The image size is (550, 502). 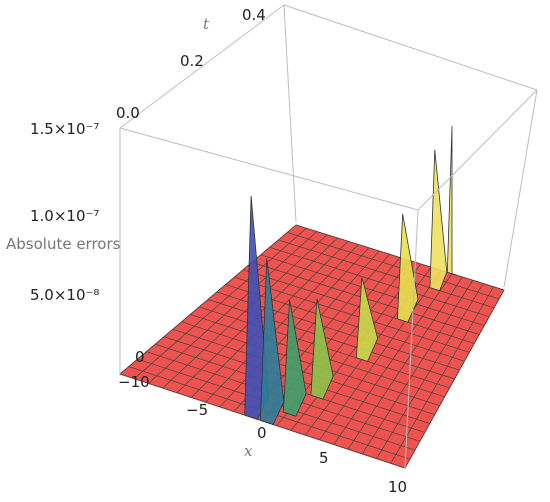 I want to click on t-tick-label: 0.0, so click(x=128, y=113).